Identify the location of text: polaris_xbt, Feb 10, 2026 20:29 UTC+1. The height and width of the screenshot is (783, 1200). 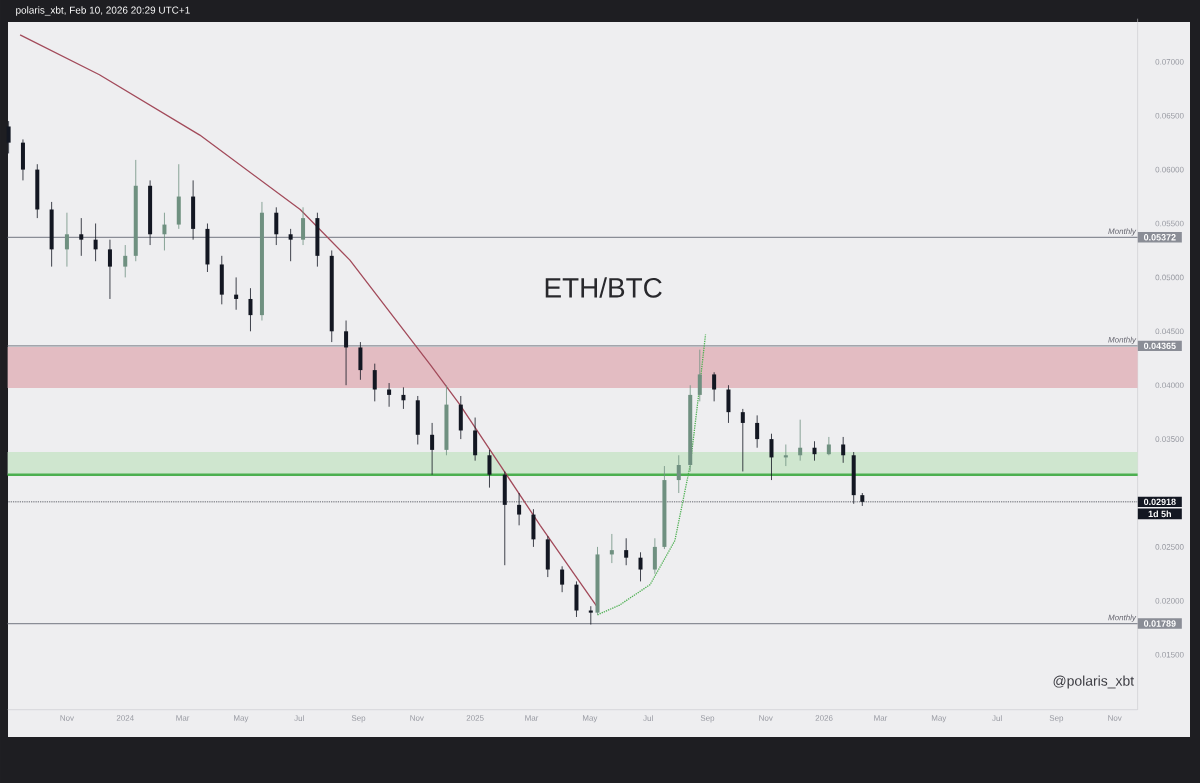
(103, 11).